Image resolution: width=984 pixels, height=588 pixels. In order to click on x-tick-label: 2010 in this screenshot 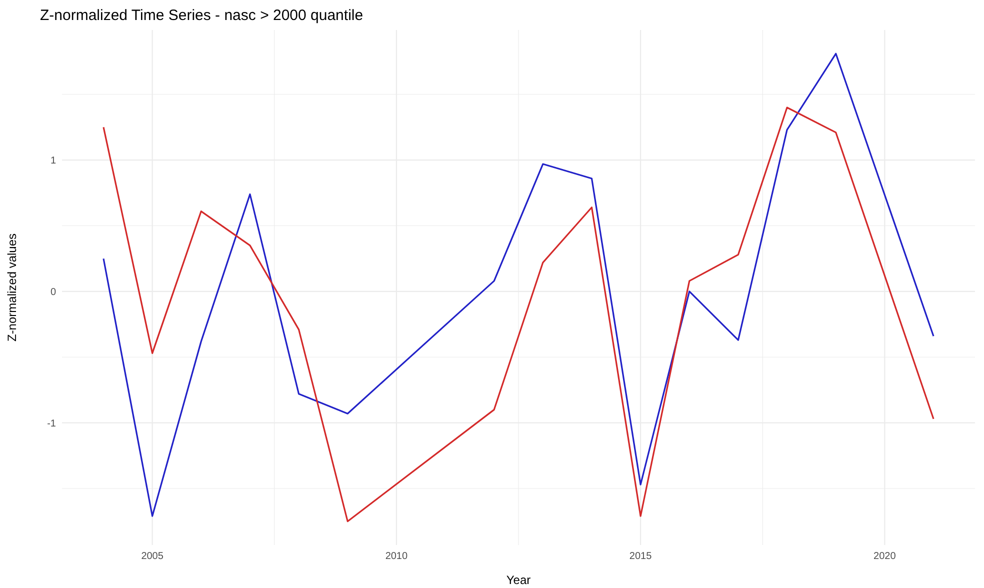, I will do `click(396, 556)`.